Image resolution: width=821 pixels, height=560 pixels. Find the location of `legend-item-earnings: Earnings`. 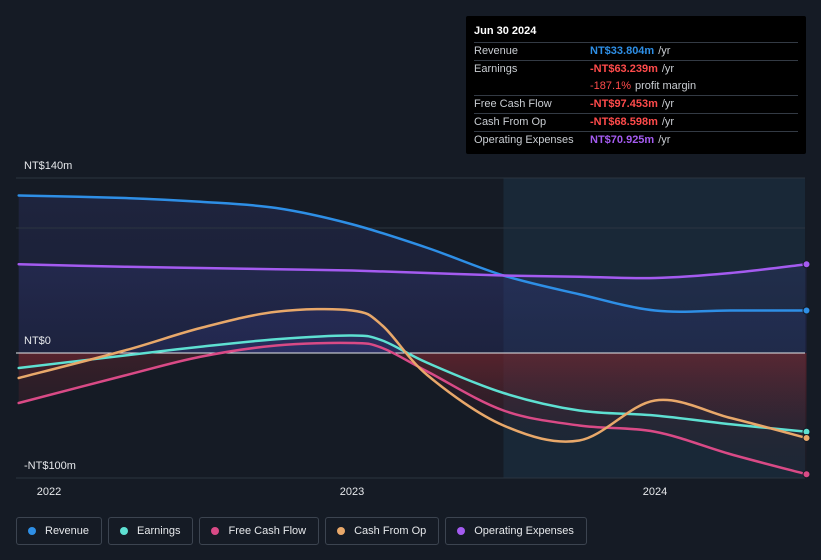

legend-item-earnings: Earnings is located at coordinates (151, 531).